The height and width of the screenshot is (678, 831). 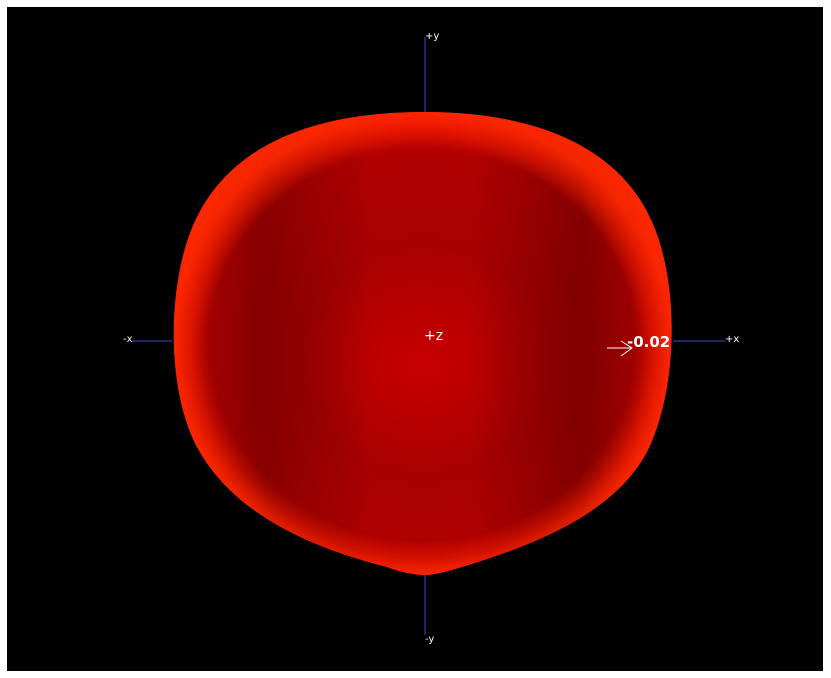 I want to click on axis-label-center-z: +z, so click(x=434, y=336).